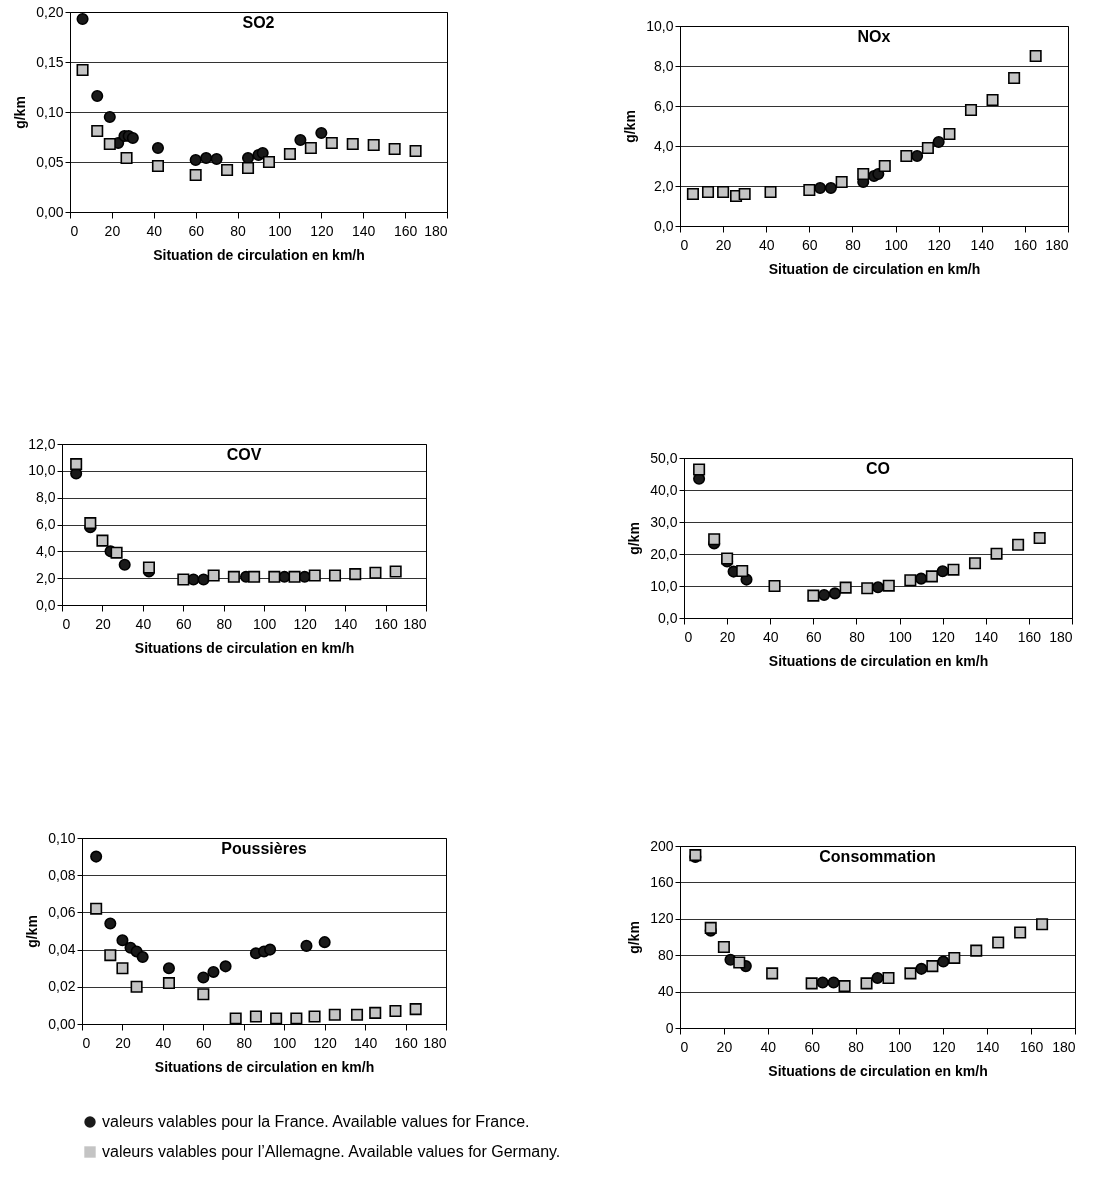 This screenshot has width=1104, height=1198. What do you see at coordinates (662, 918) in the screenshot?
I see `y-tick-label: 120` at bounding box center [662, 918].